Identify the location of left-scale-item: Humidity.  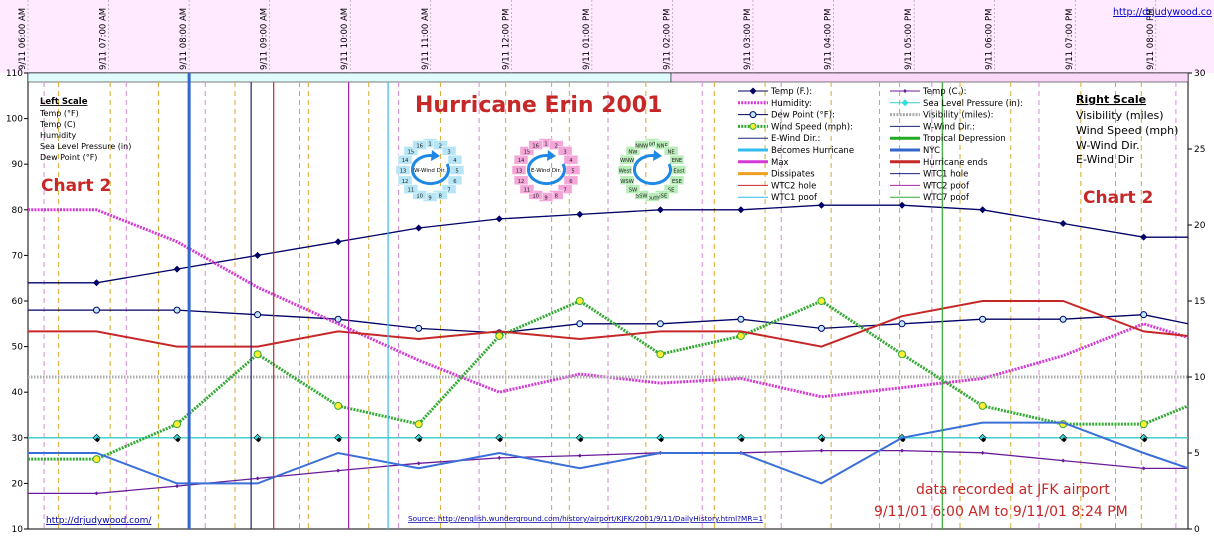
(58, 135).